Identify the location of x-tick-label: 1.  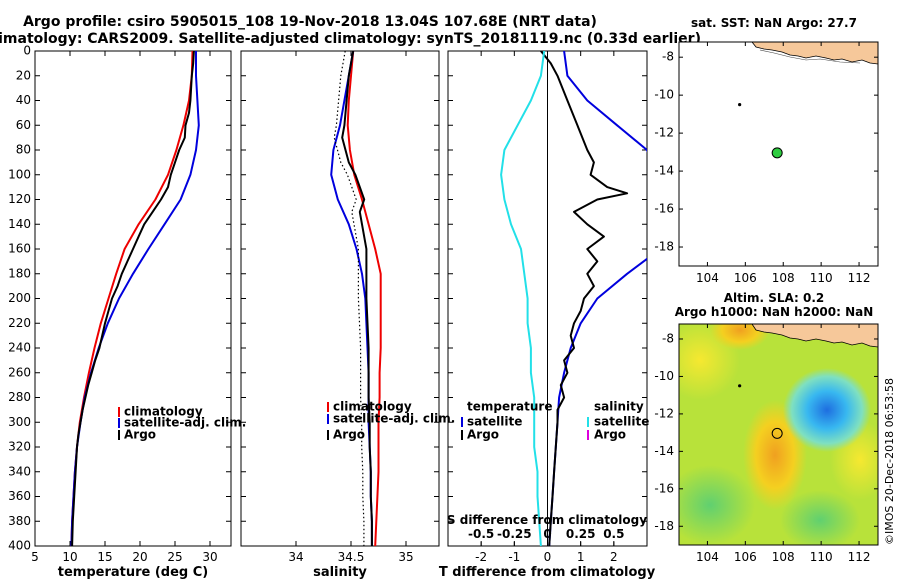
(581, 557).